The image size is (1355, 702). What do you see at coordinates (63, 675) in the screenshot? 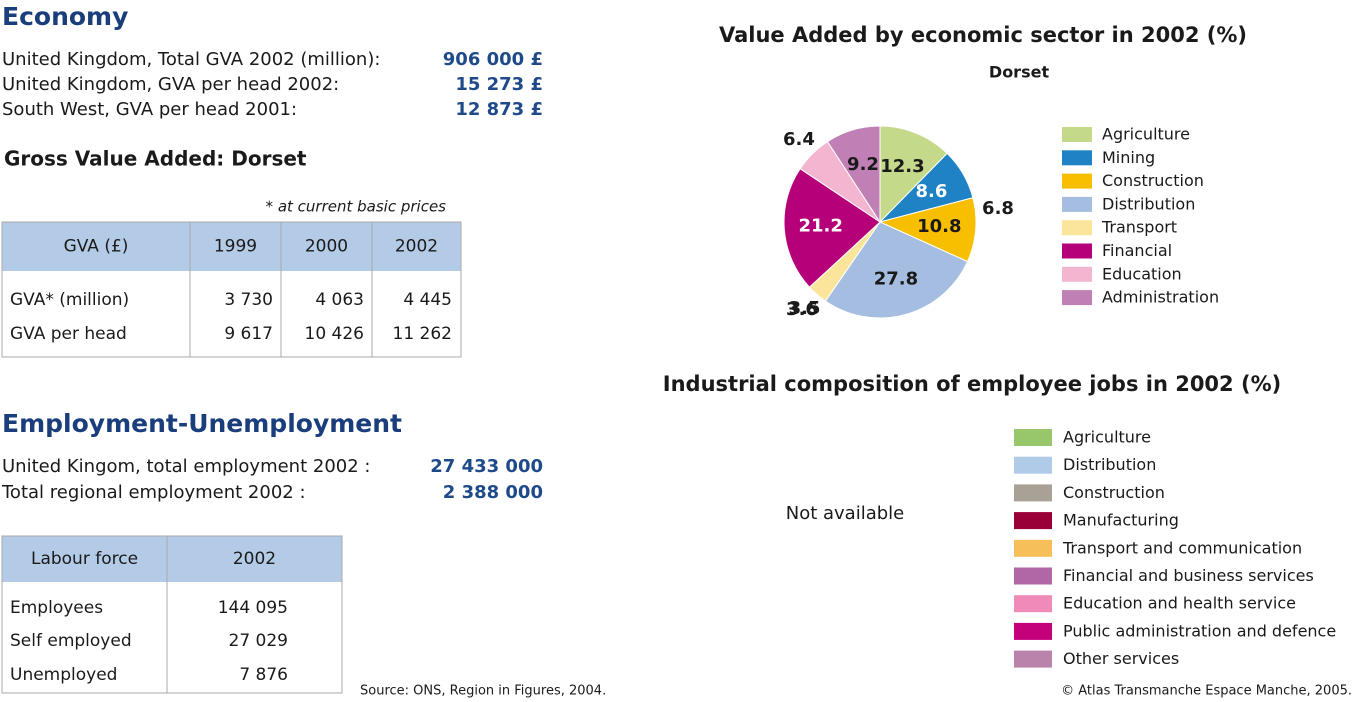
I see `table-cell: Unemployed` at bounding box center [63, 675].